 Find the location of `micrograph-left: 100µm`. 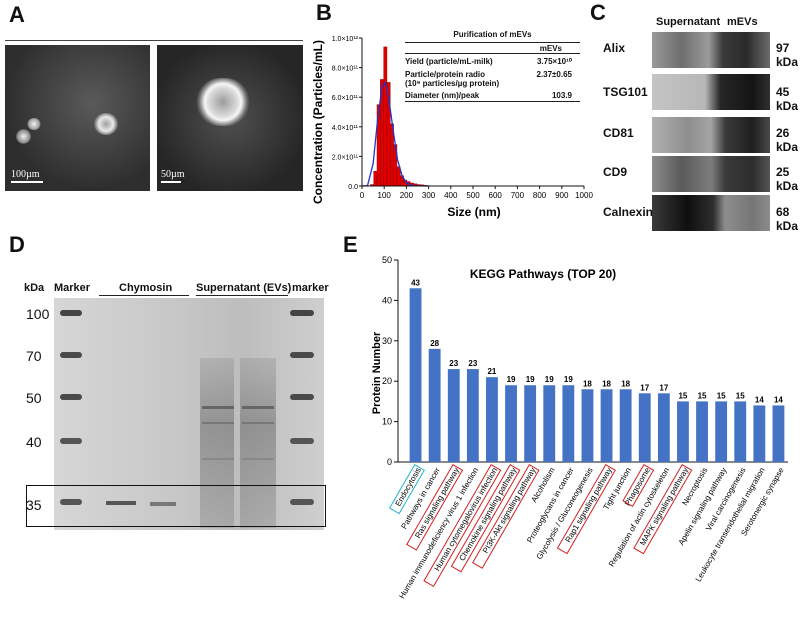

micrograph-left: 100µm is located at coordinates (77, 118).